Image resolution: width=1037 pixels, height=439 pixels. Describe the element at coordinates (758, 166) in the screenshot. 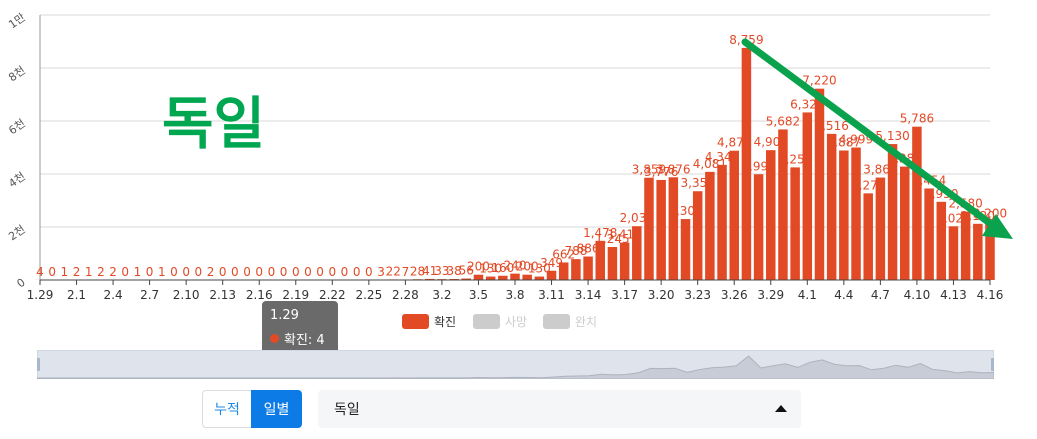

I see `bar-value-label: 3,990` at that location.